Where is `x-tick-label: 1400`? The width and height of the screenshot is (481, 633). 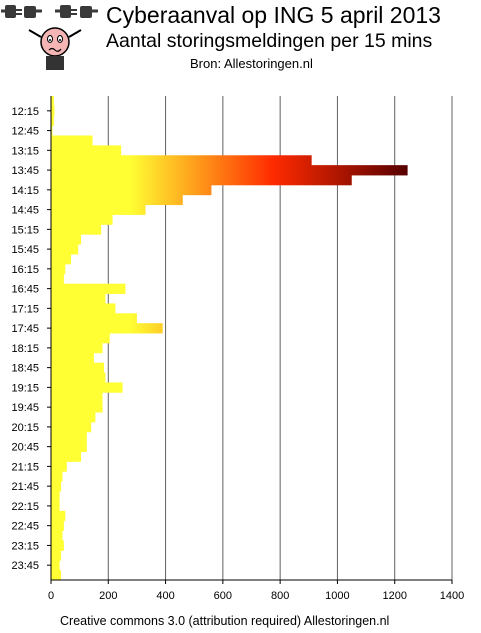
x-tick-label: 1400 is located at coordinates (452, 596).